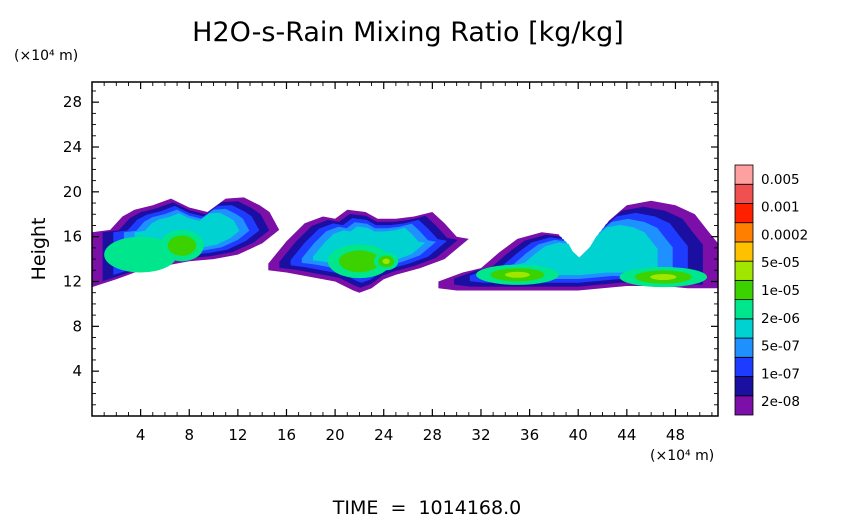  I want to click on y-tick-label: 28, so click(72, 102).